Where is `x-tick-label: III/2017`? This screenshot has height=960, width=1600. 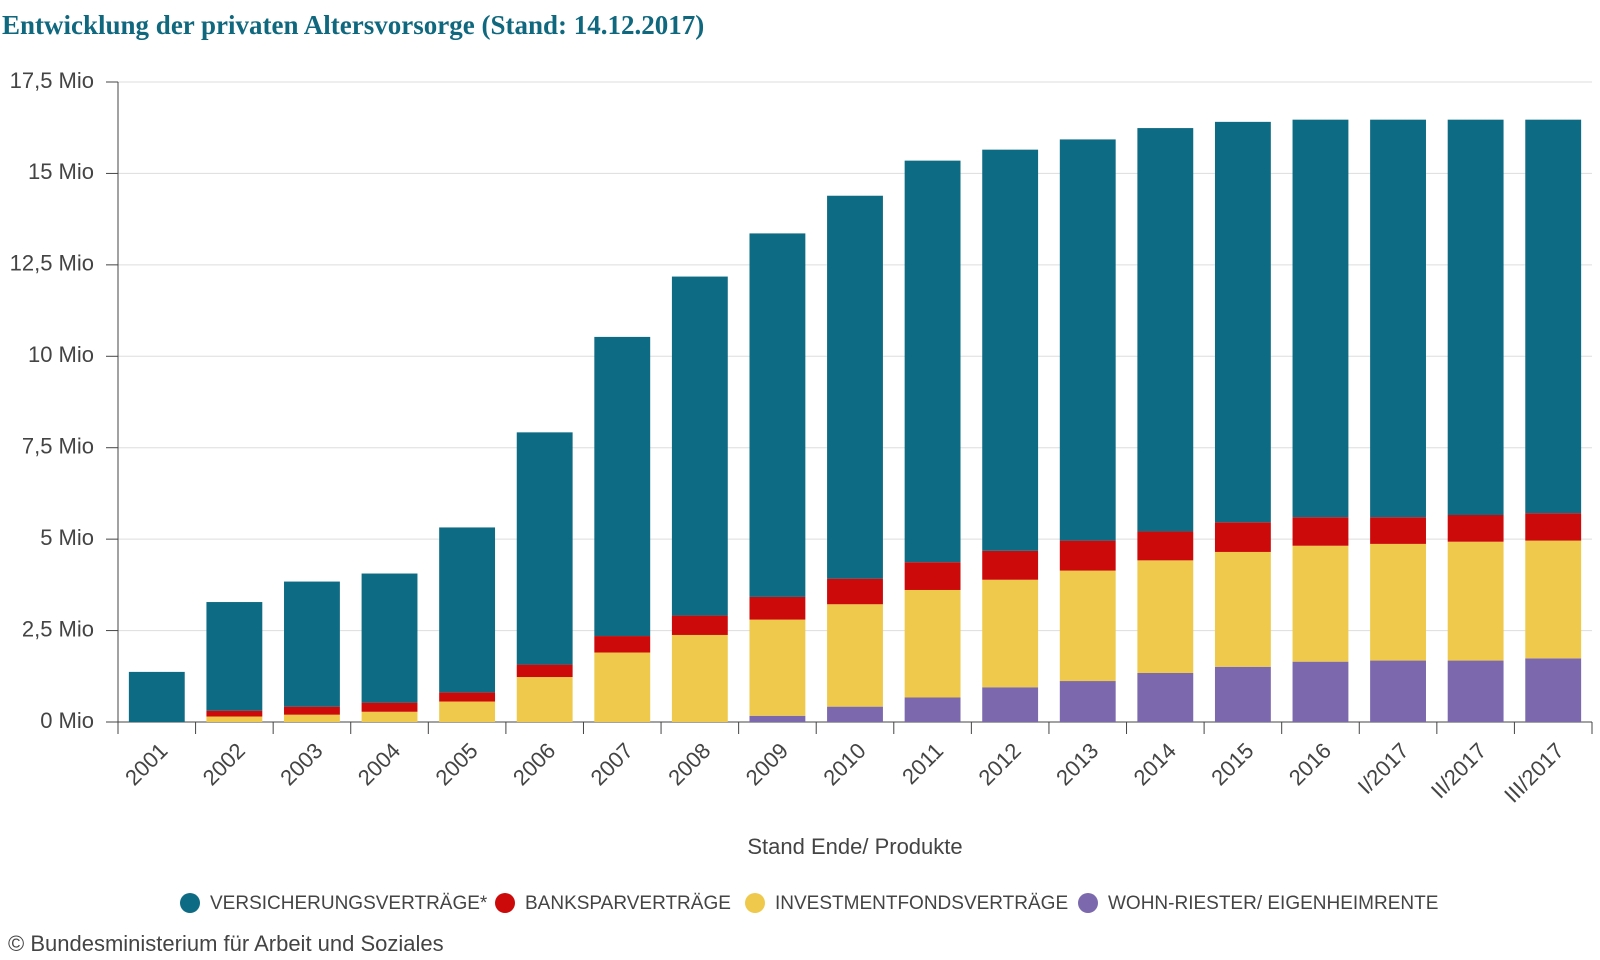
x-tick-label: III/2017 is located at coordinates (1534, 773).